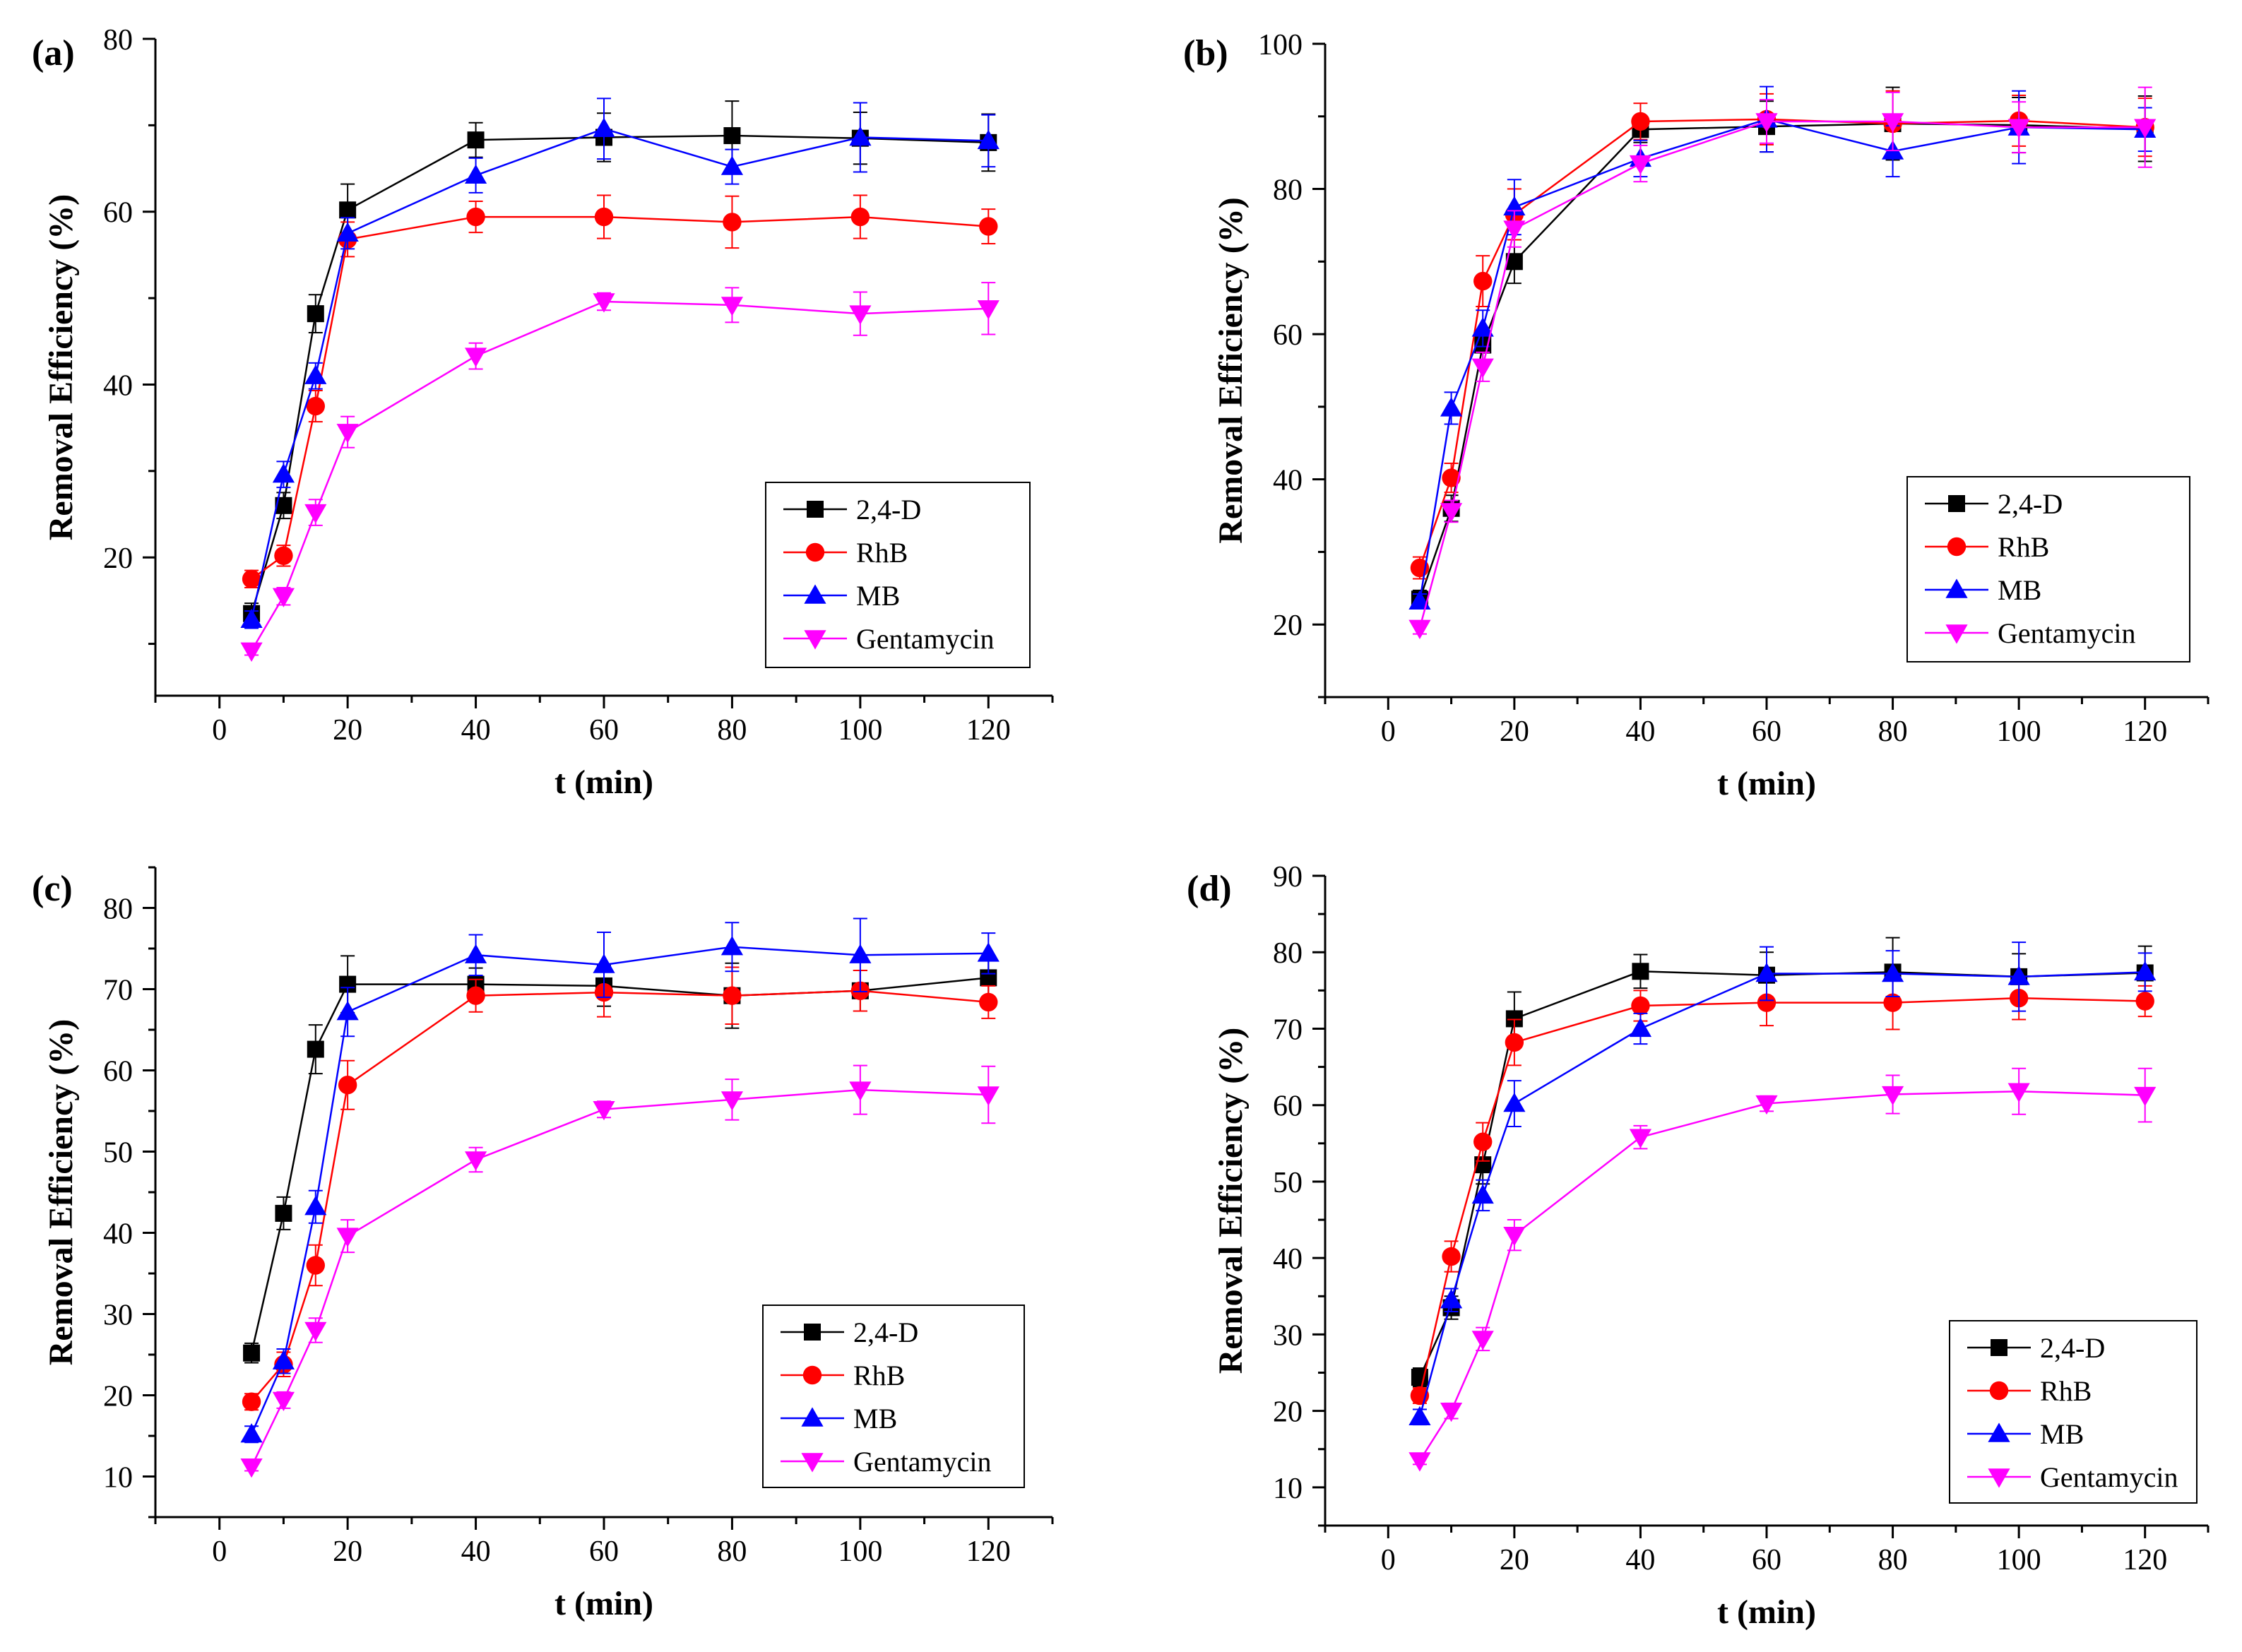 The width and height of the screenshot is (2242, 1652). Describe the element at coordinates (118, 1153) in the screenshot. I see `y-tick-label: 50` at that location.